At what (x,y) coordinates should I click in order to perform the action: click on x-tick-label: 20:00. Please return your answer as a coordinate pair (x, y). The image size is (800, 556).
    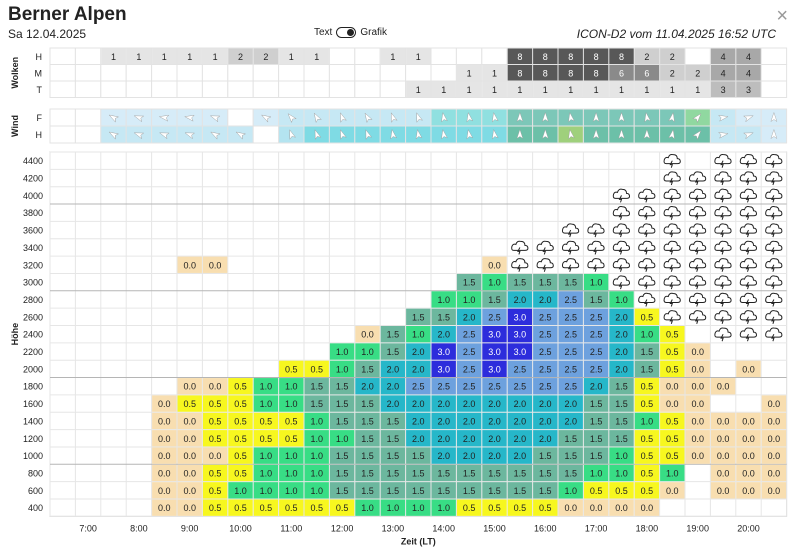
    Looking at the image, I should click on (748, 528).